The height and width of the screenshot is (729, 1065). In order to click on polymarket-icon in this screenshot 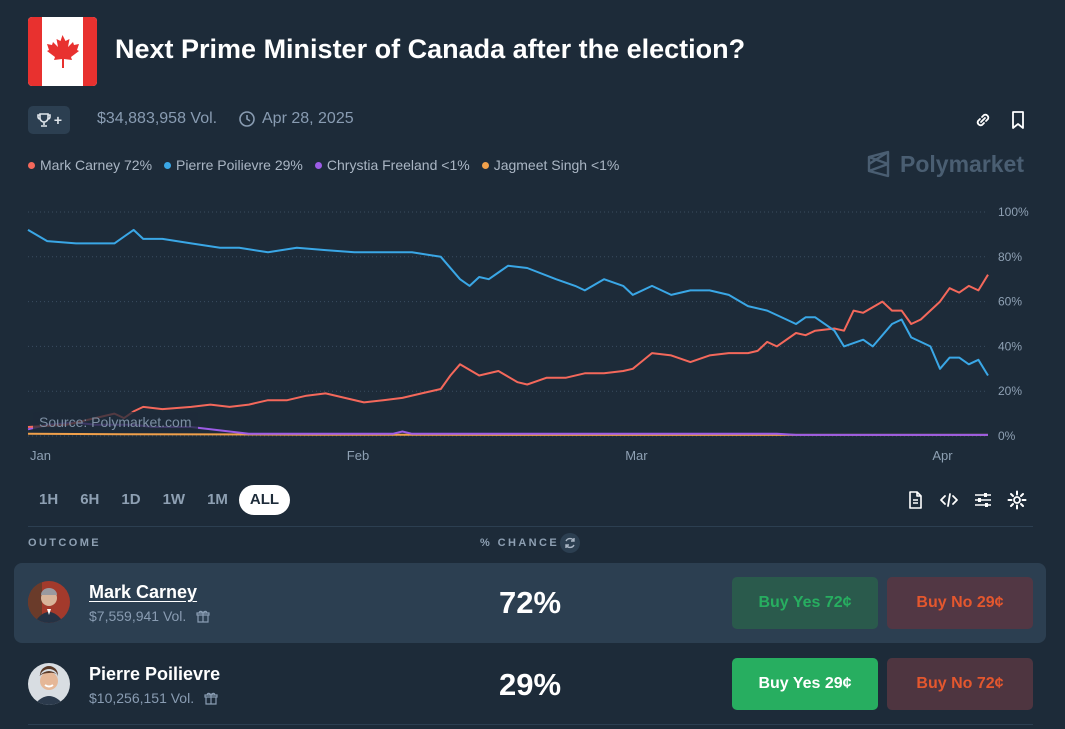, I will do `click(878, 164)`.